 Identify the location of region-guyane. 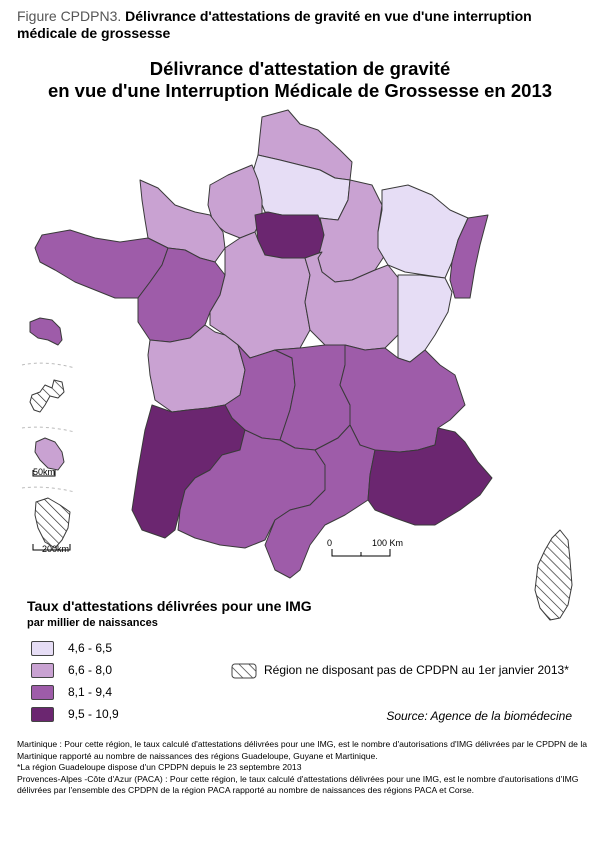
(52, 523).